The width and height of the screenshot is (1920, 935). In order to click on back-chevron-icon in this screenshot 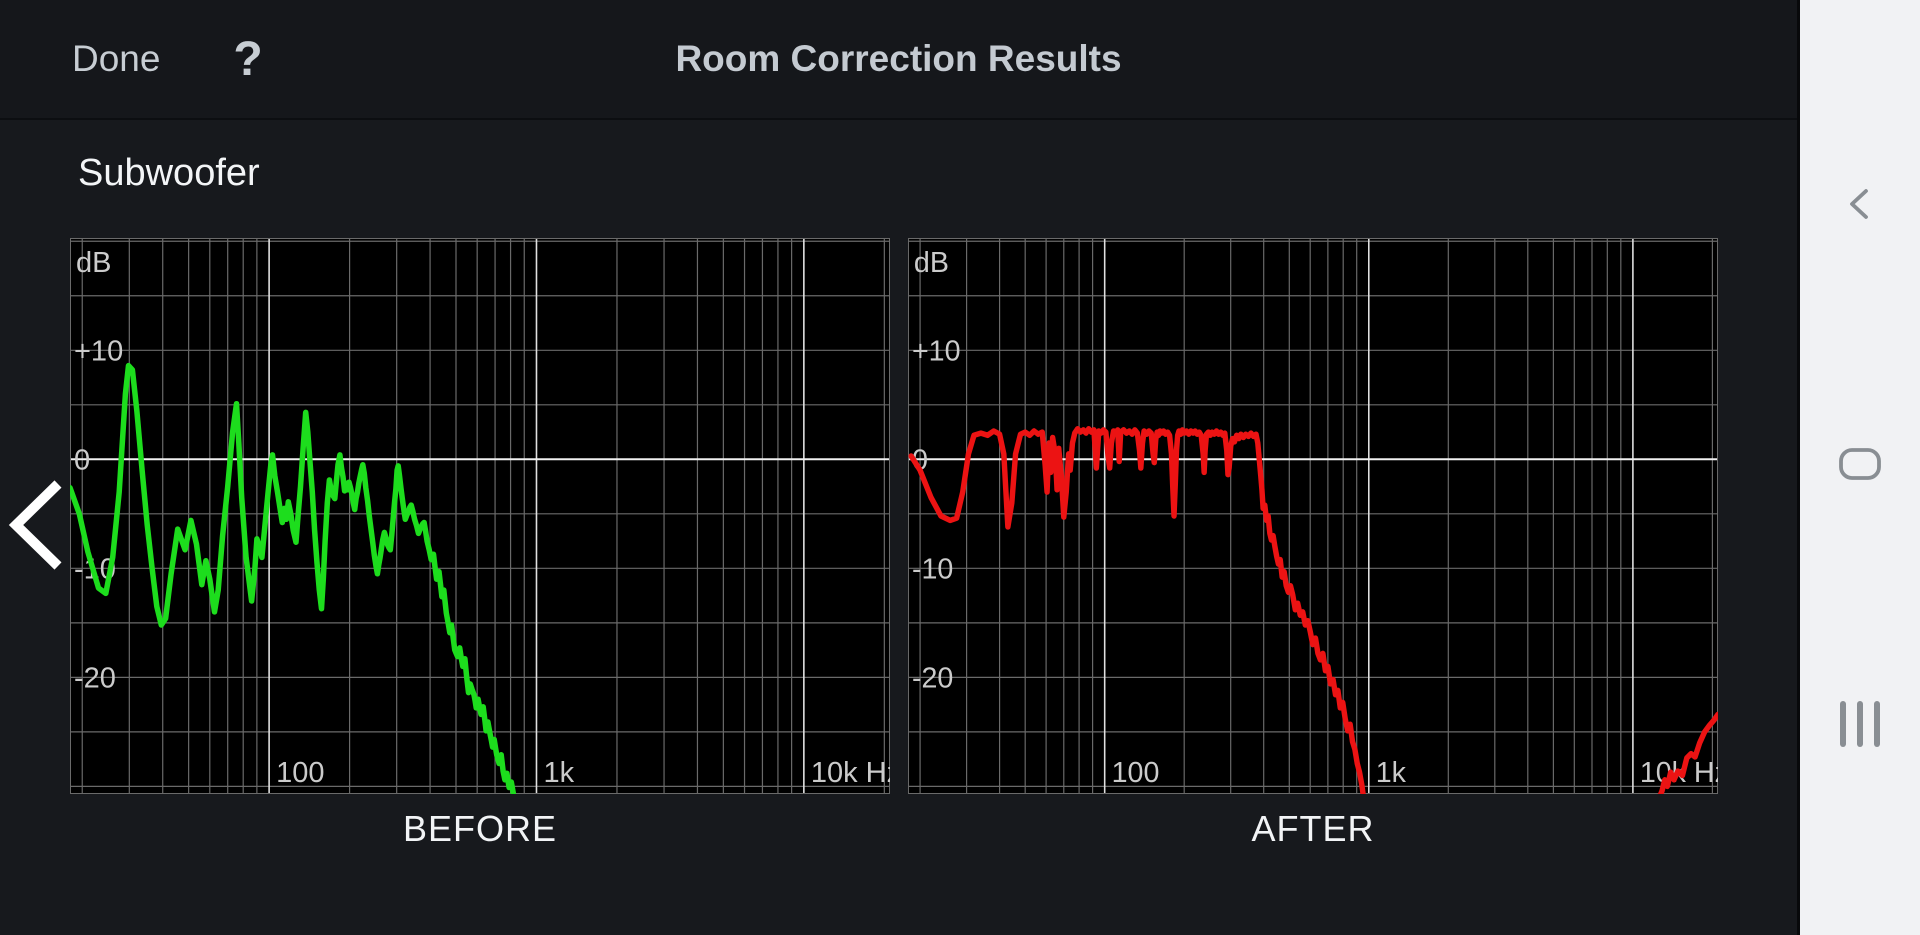, I will do `click(1859, 204)`.